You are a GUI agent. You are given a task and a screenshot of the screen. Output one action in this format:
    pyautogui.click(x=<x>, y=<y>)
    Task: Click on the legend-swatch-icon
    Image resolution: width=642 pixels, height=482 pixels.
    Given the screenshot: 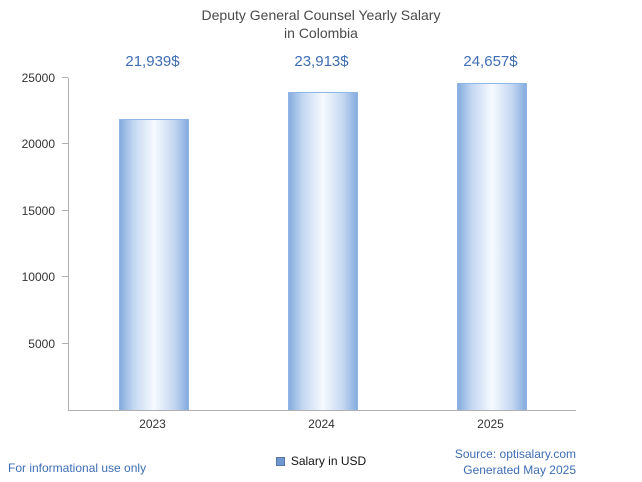 What is the action you would take?
    pyautogui.click(x=280, y=461)
    